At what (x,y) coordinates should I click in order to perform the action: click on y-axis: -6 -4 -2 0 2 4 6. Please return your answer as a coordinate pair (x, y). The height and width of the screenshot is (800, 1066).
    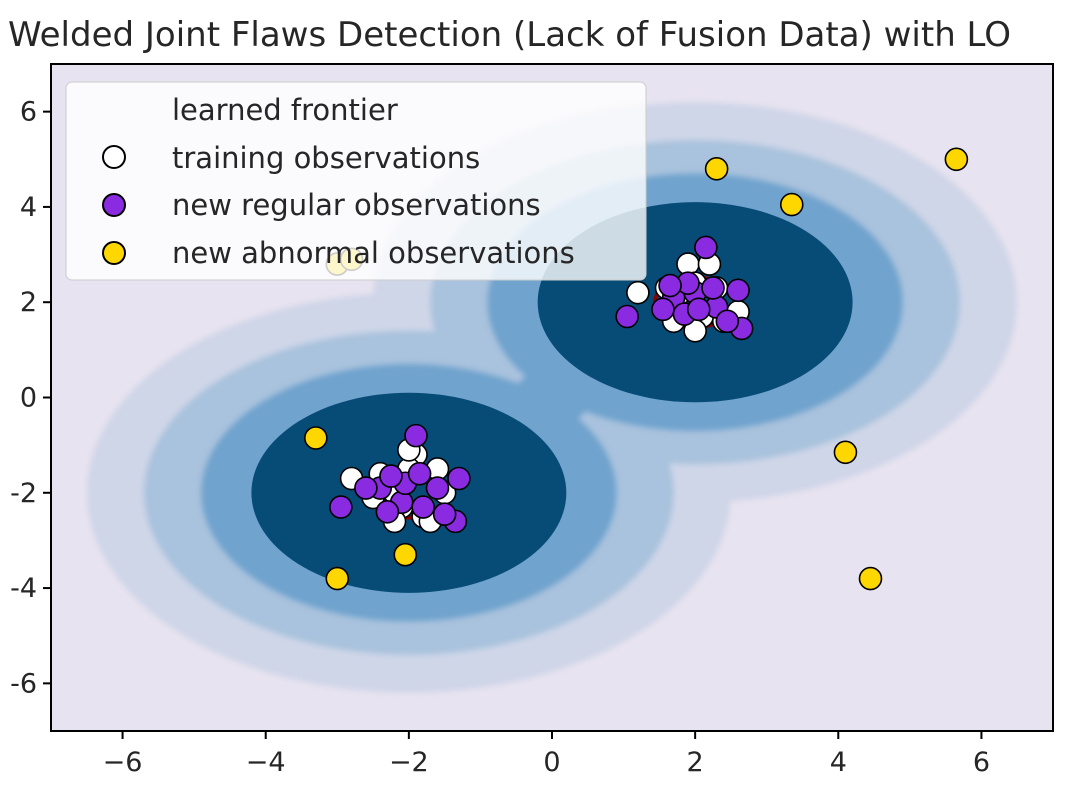
    Looking at the image, I should click on (30, 398).